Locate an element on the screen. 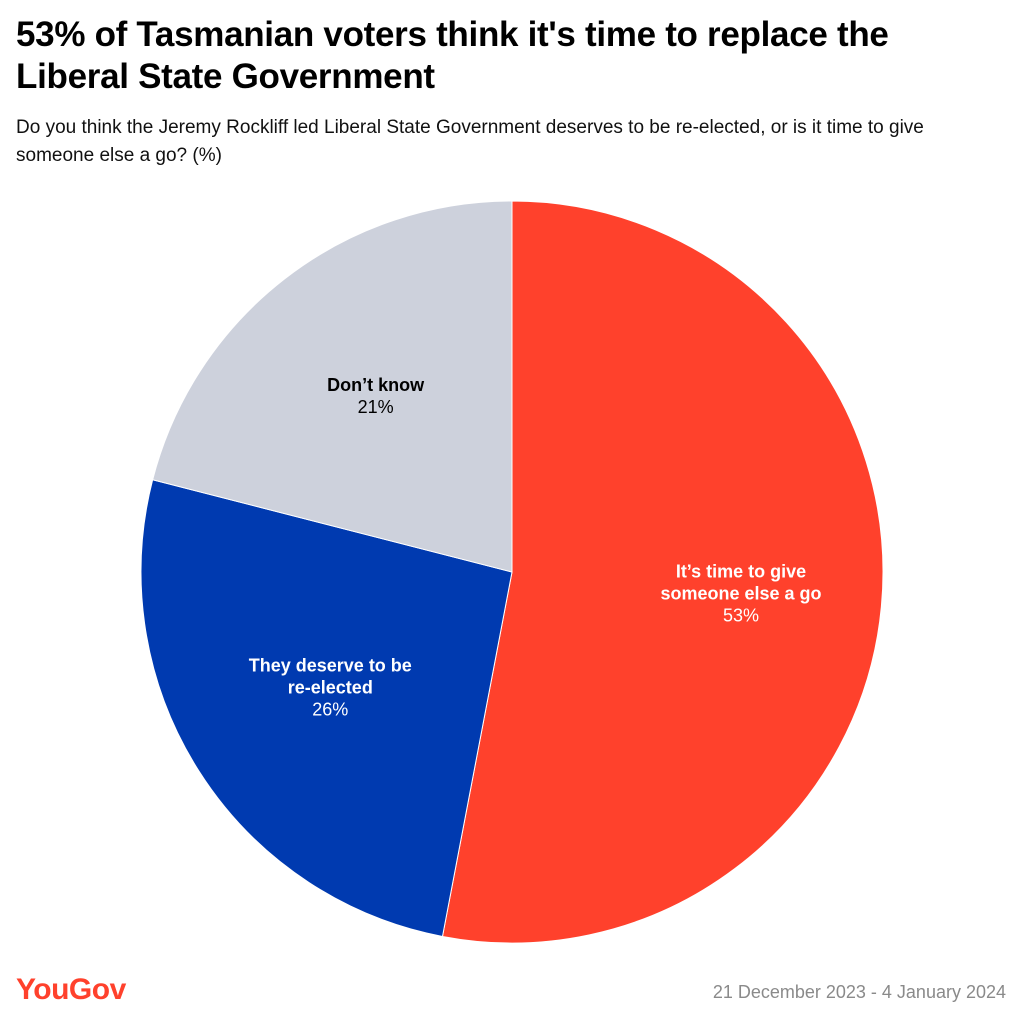 The width and height of the screenshot is (1024, 1024). slice-label-dont-know: Don’t know 21% is located at coordinates (376, 396).